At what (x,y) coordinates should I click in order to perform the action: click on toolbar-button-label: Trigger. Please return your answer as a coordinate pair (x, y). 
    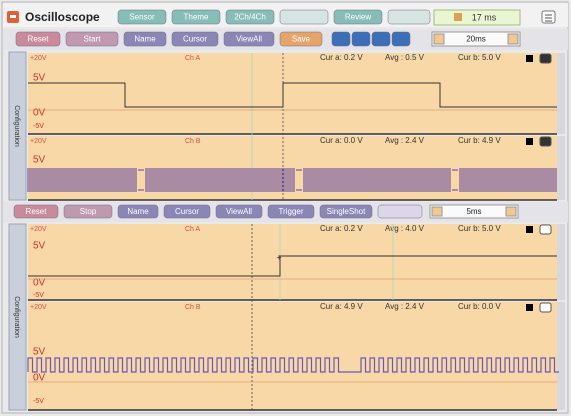
    Looking at the image, I should click on (290, 211).